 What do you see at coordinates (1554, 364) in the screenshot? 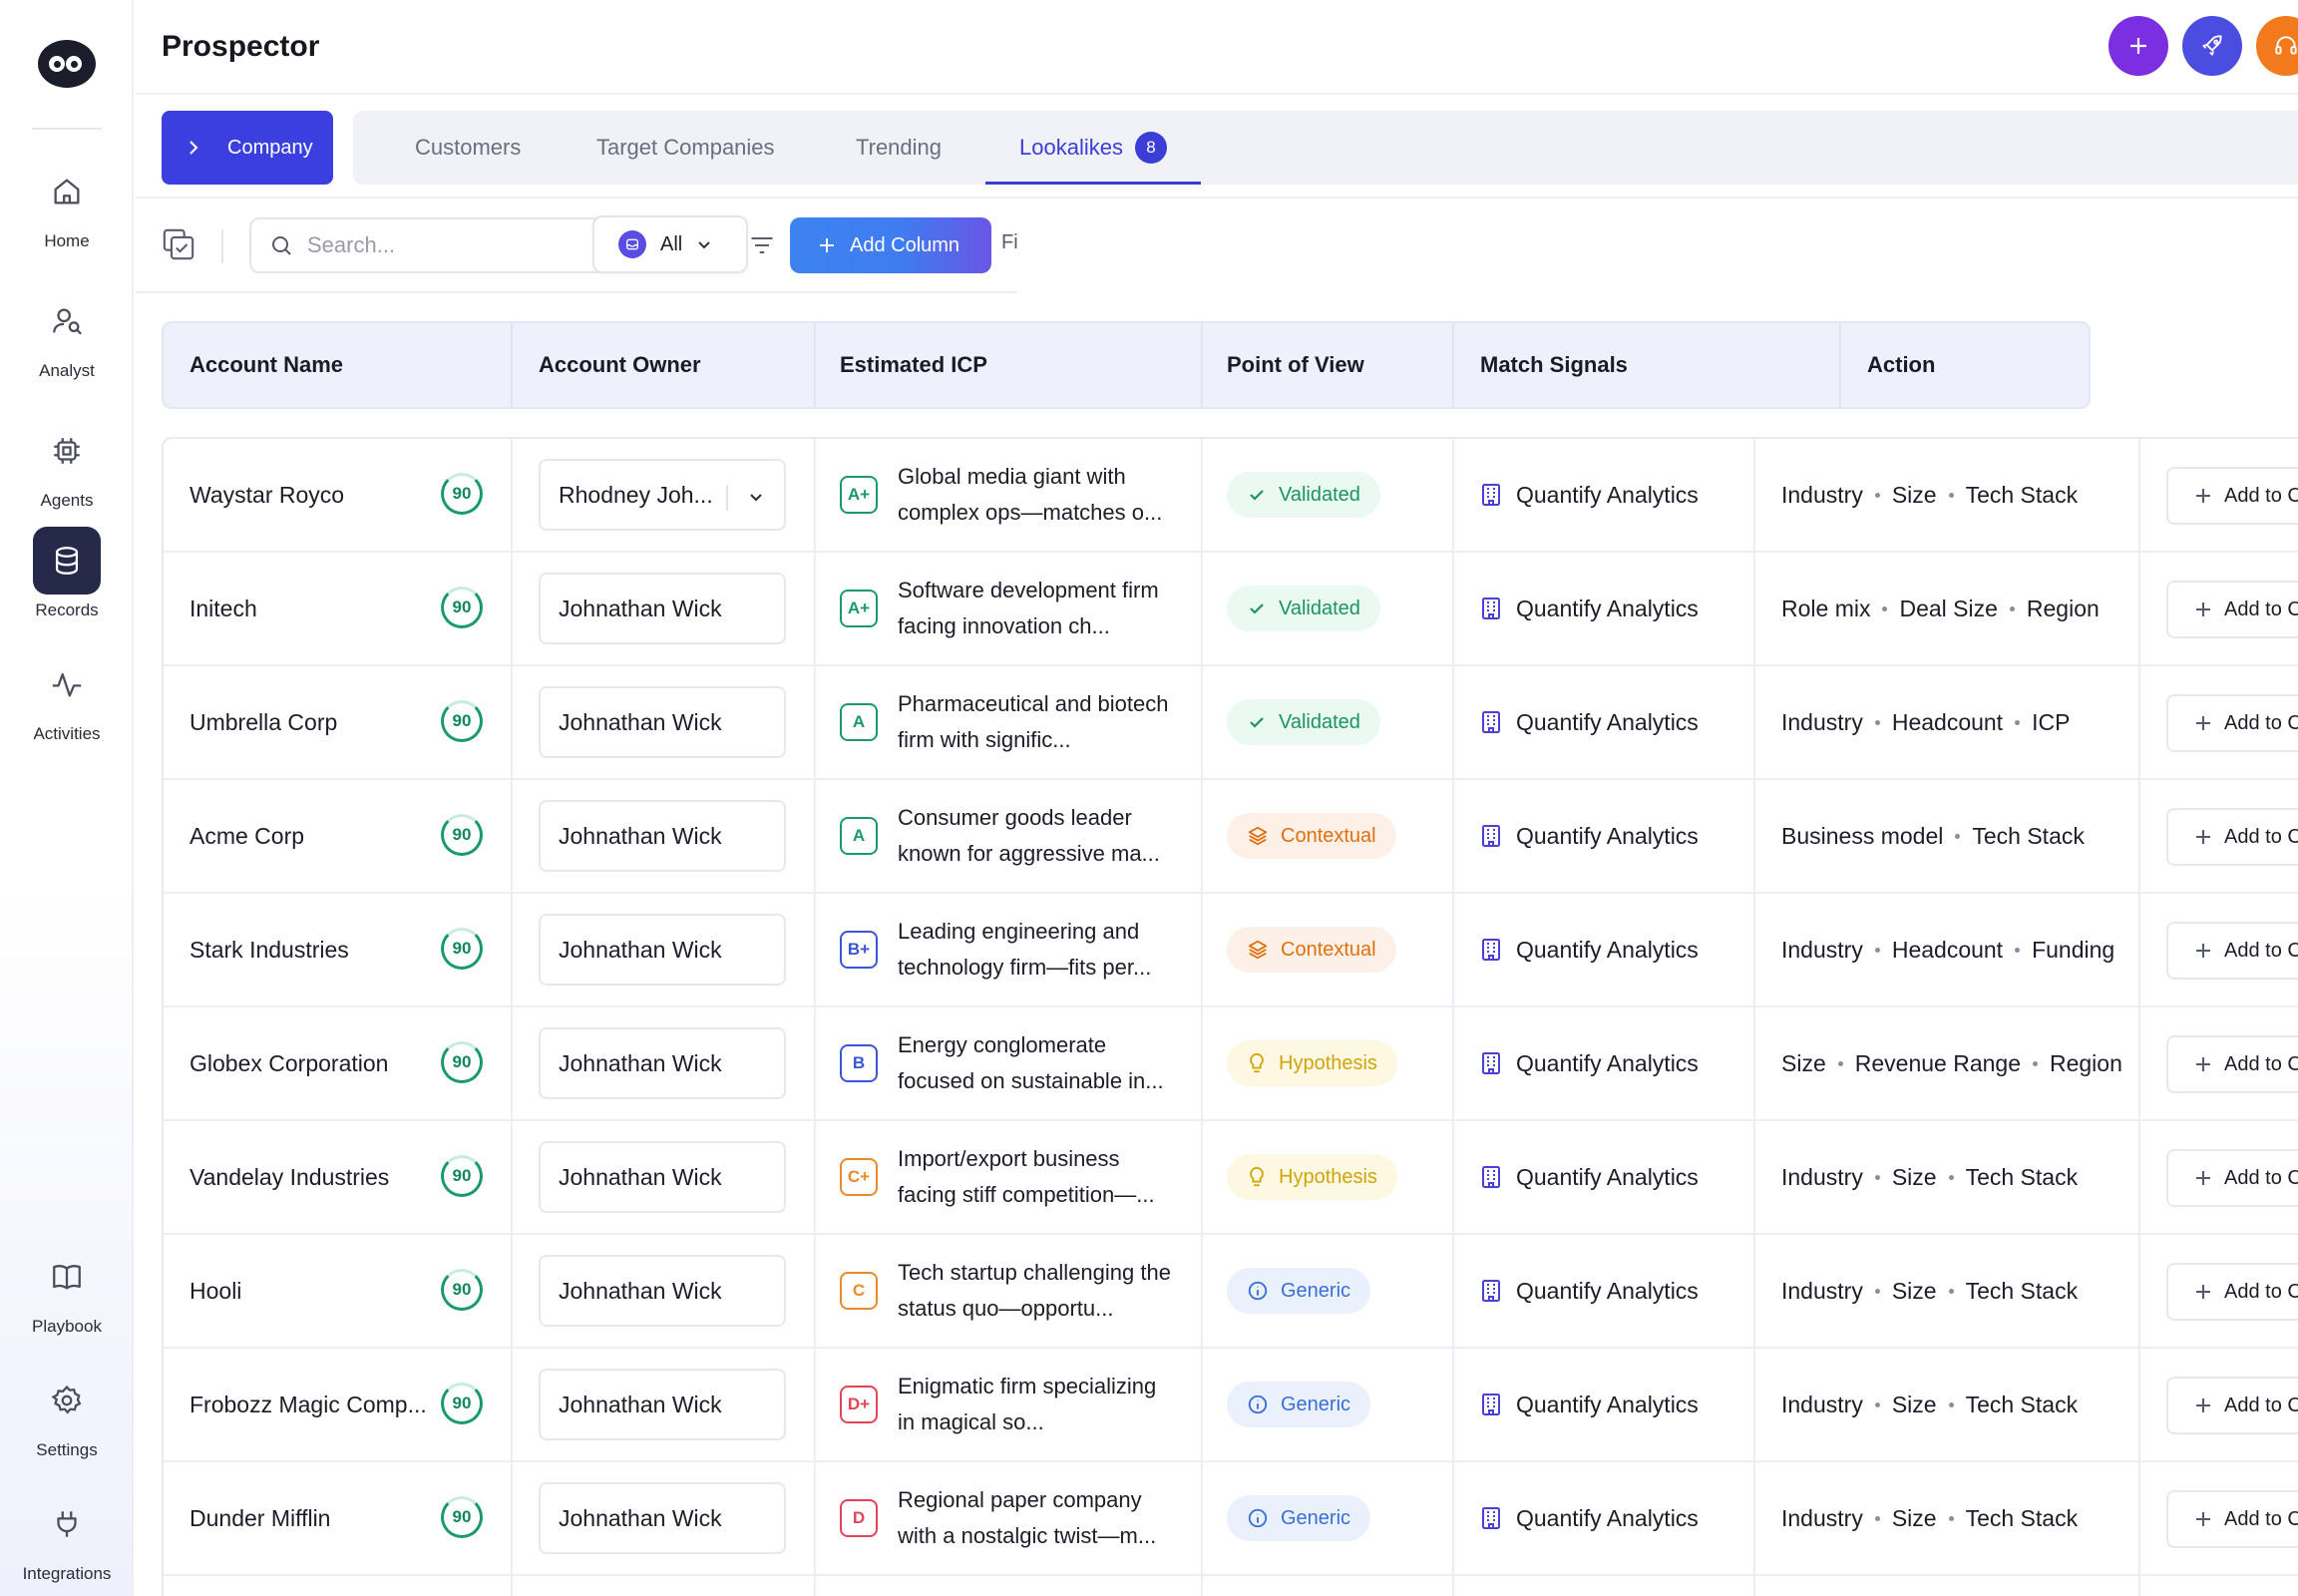
I see `column-header-match-signals: Match Signals` at bounding box center [1554, 364].